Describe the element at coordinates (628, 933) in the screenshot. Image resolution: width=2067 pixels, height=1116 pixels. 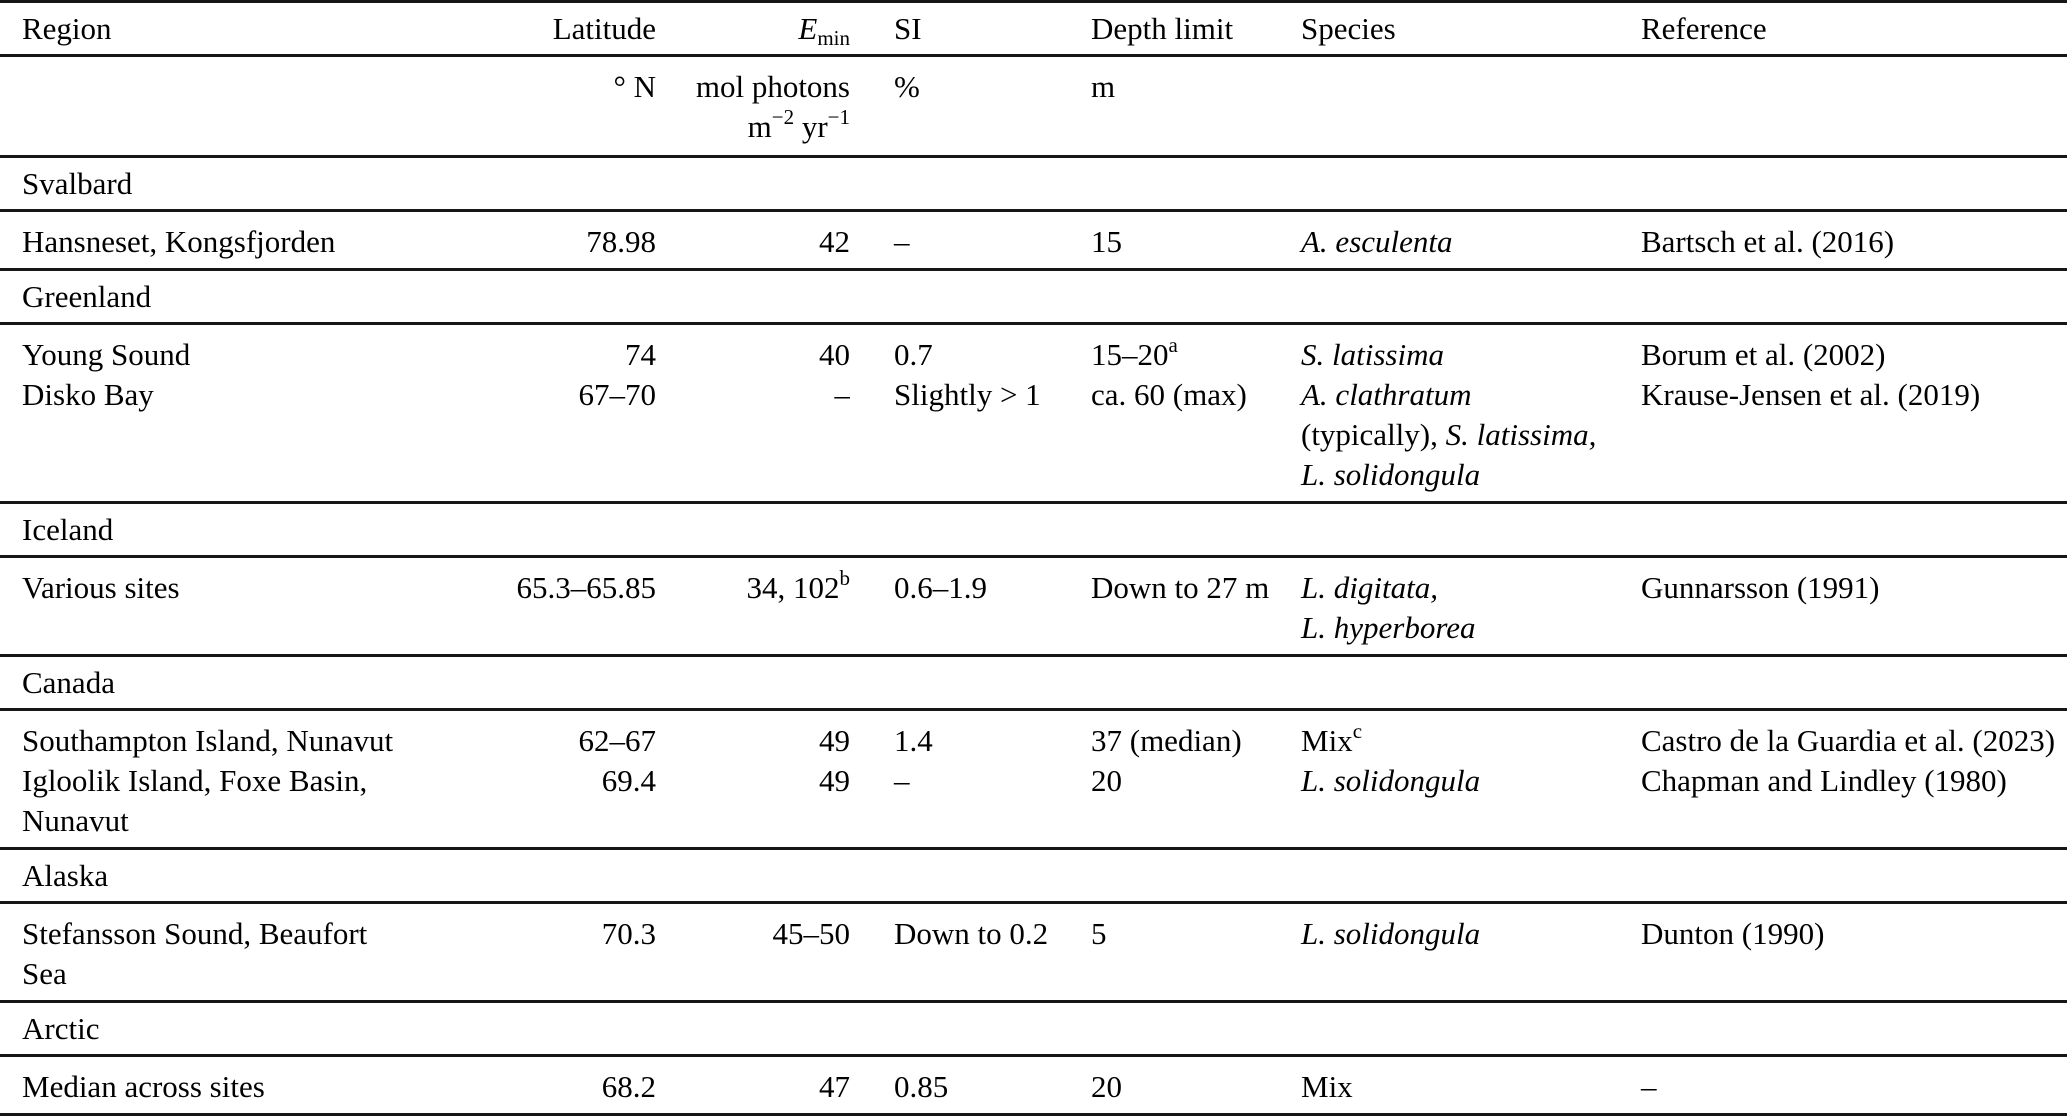
I see `text-run: 70.3` at that location.